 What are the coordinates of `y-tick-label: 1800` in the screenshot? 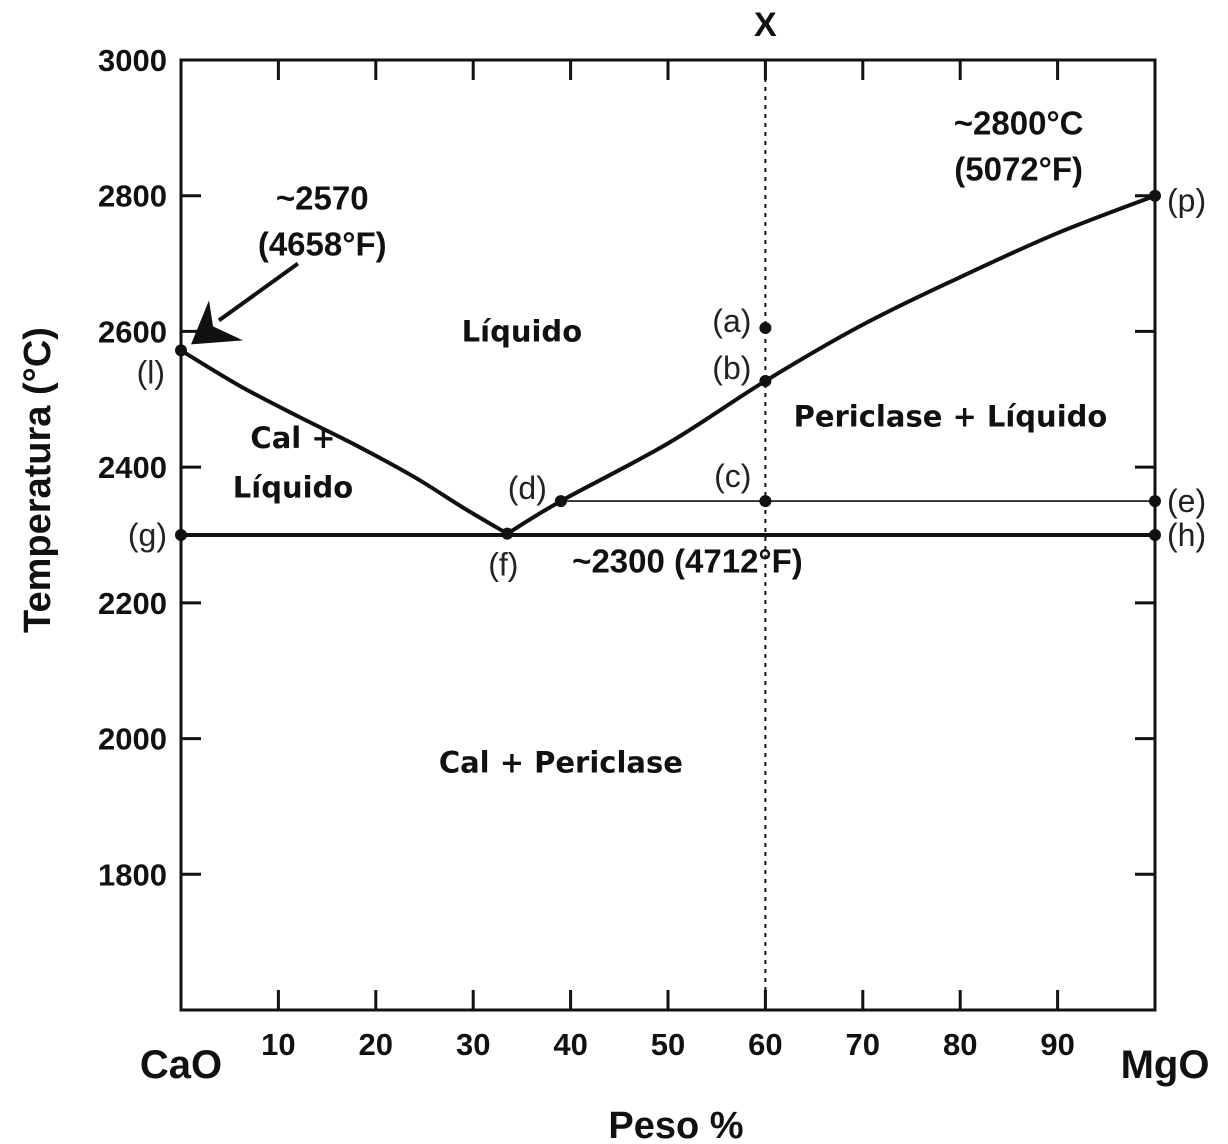 It's located at (132, 874).